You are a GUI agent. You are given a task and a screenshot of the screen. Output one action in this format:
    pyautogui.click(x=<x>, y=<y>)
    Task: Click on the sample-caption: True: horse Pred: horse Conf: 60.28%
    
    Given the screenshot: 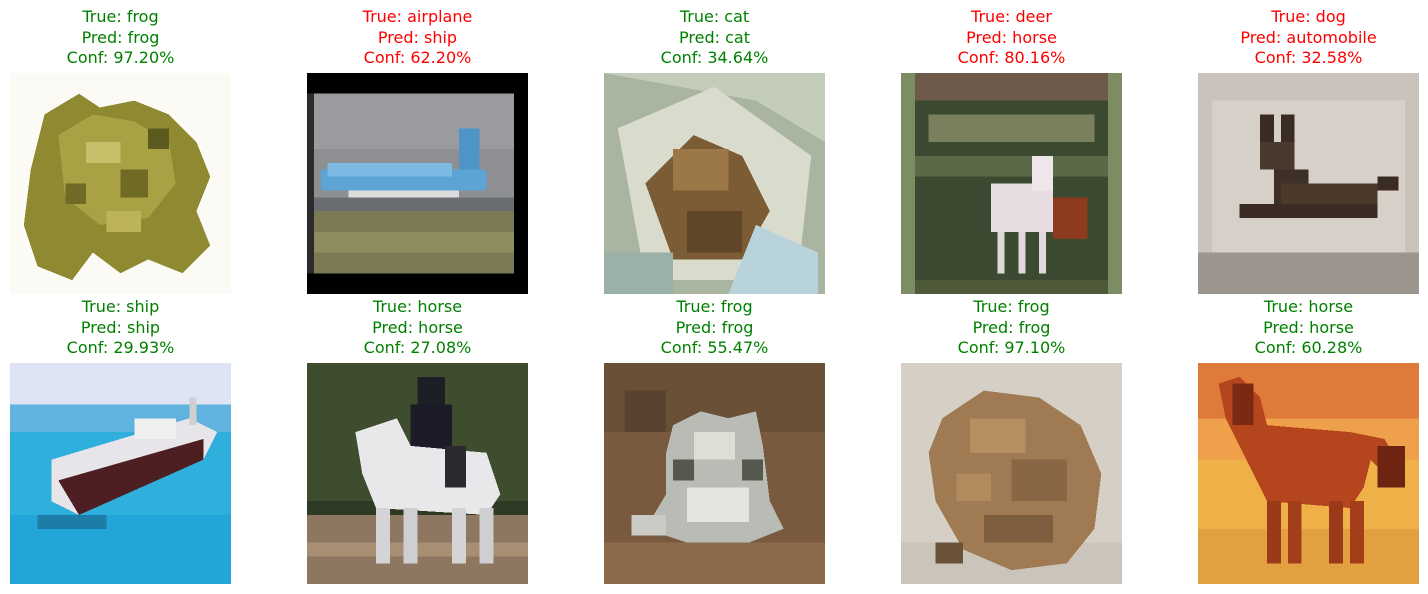 What is the action you would take?
    pyautogui.click(x=1293, y=328)
    